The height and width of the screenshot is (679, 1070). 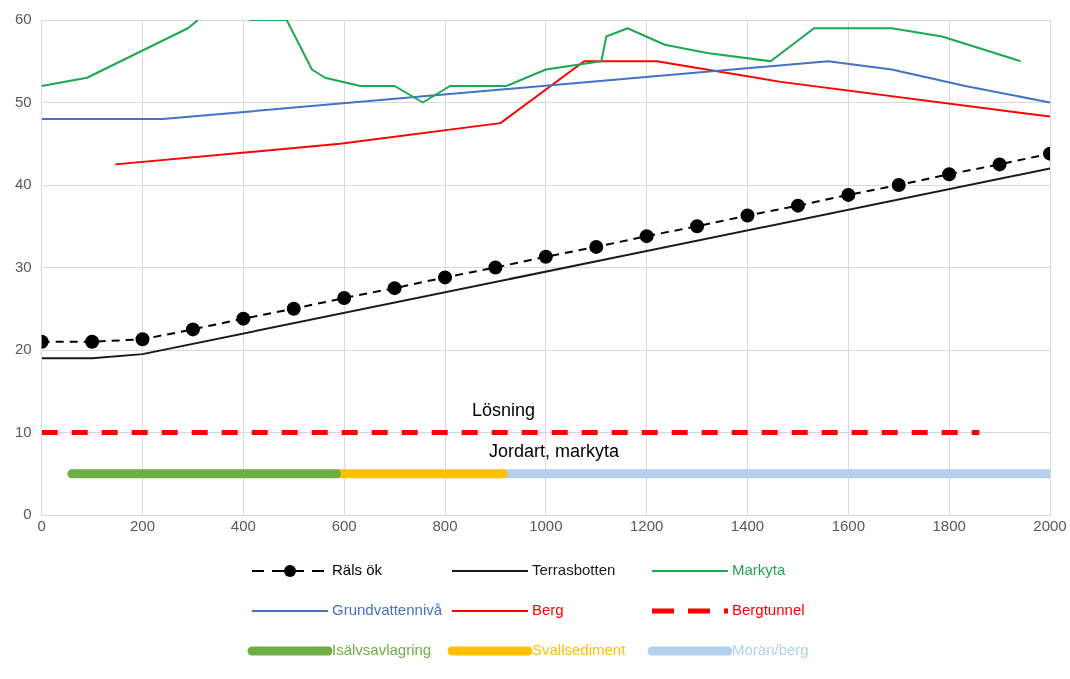 I want to click on text: Terrasbotten, so click(x=574, y=570).